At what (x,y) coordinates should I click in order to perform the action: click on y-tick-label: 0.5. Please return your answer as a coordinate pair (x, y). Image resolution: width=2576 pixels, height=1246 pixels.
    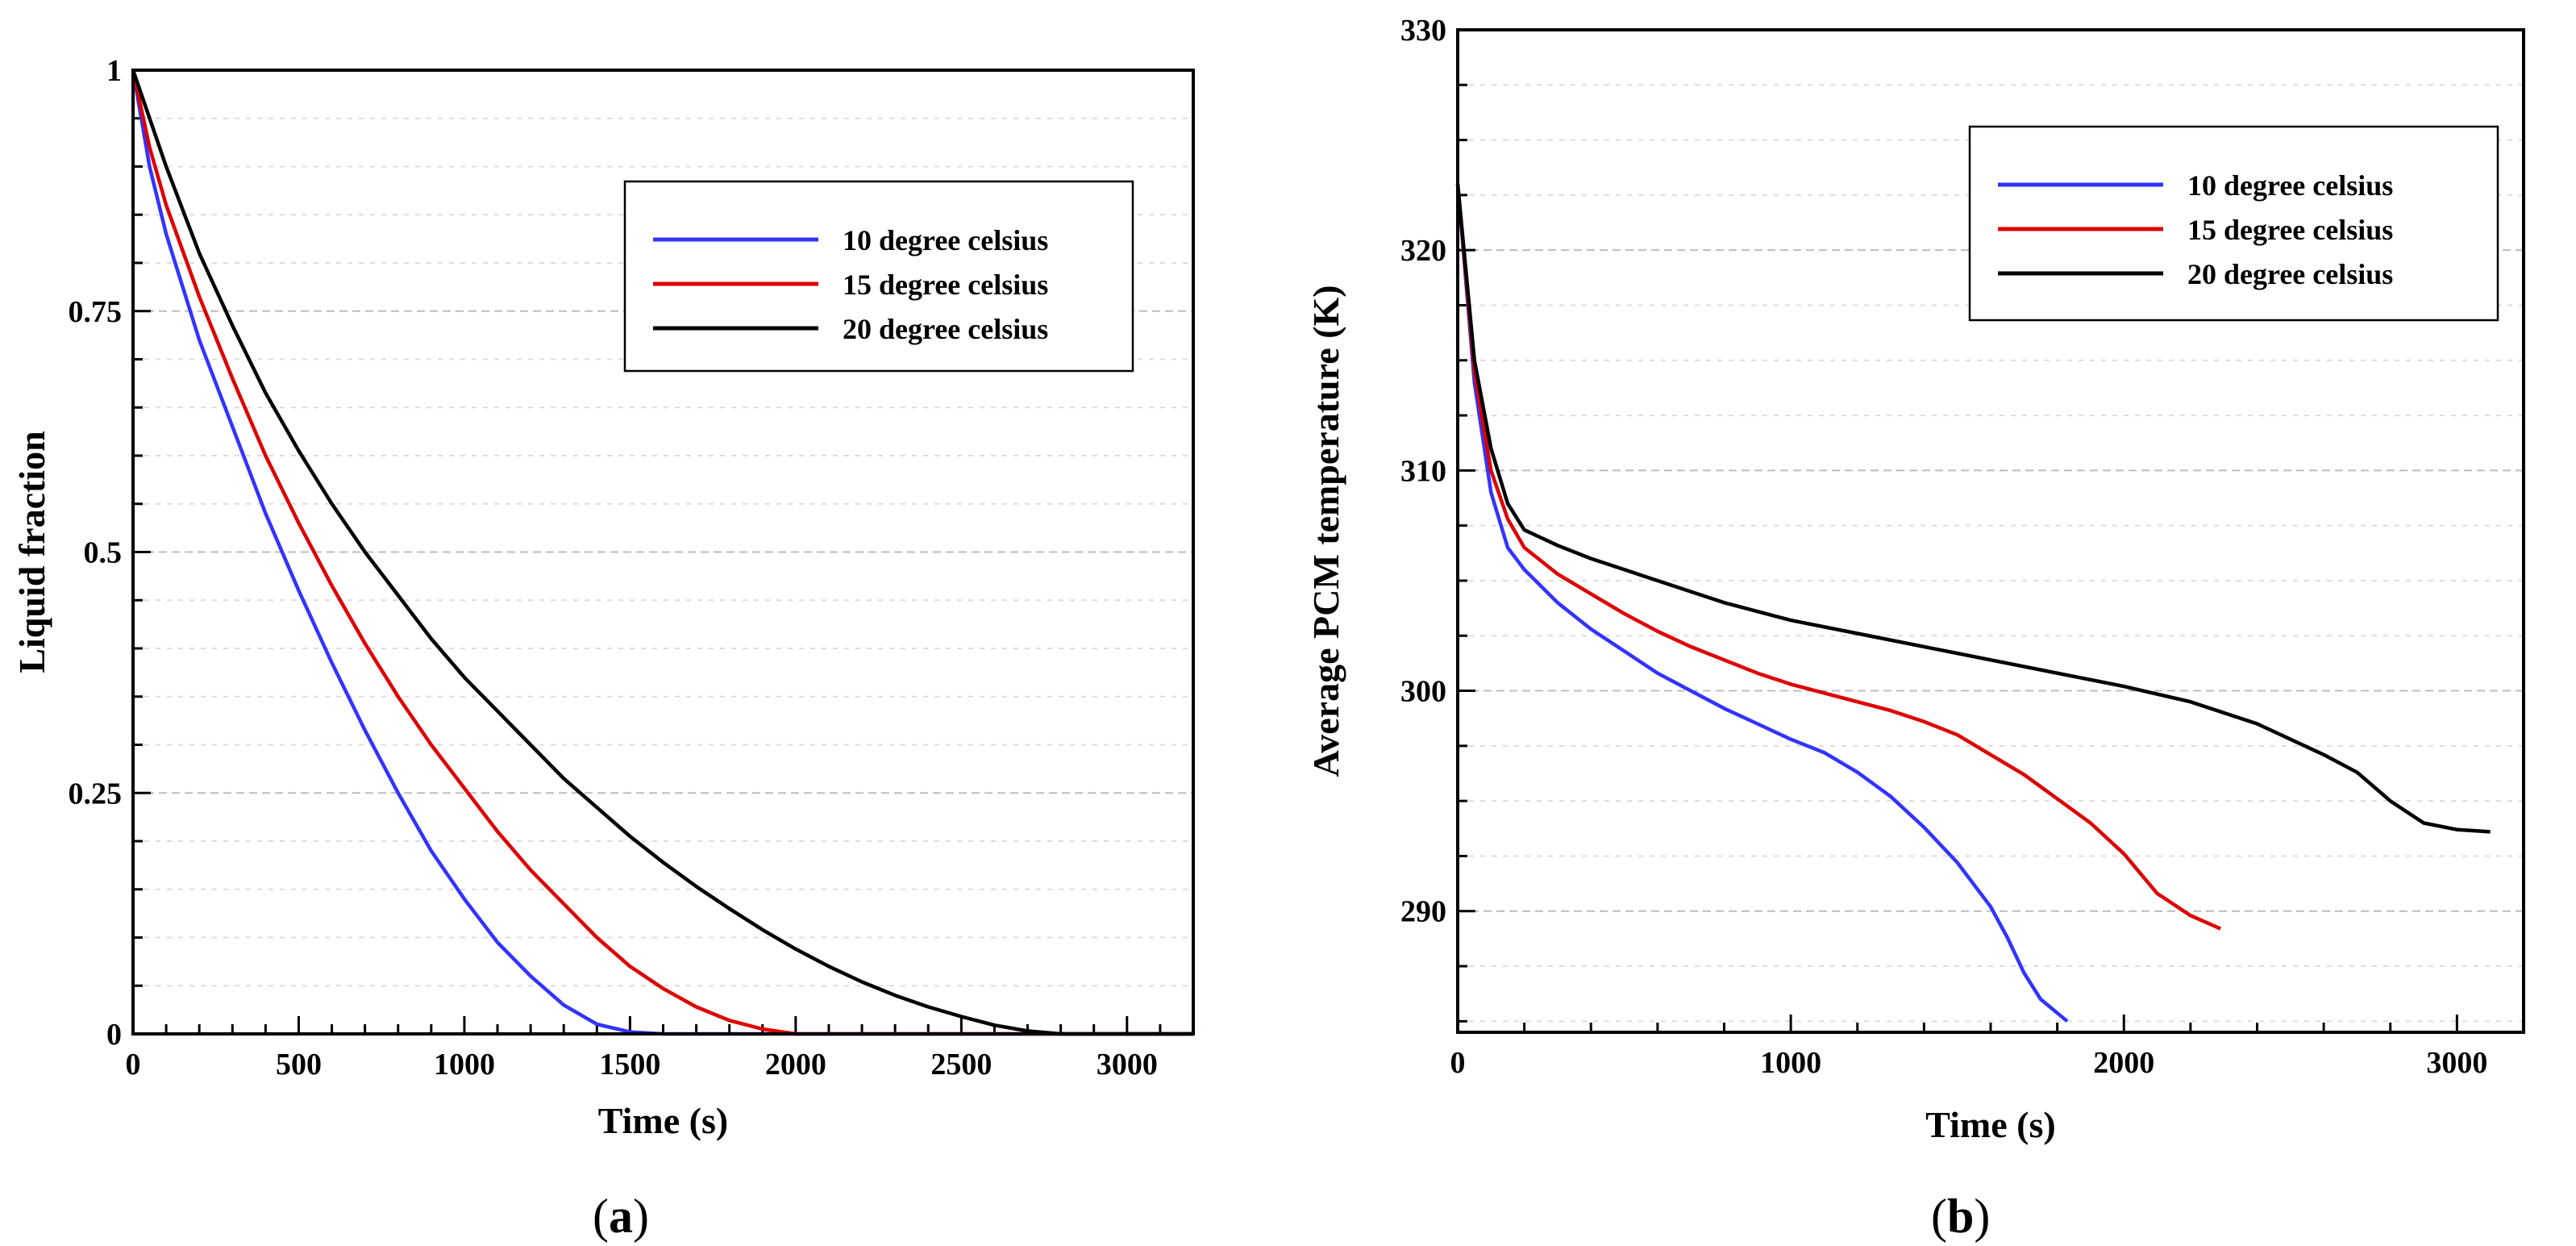
    Looking at the image, I should click on (104, 553).